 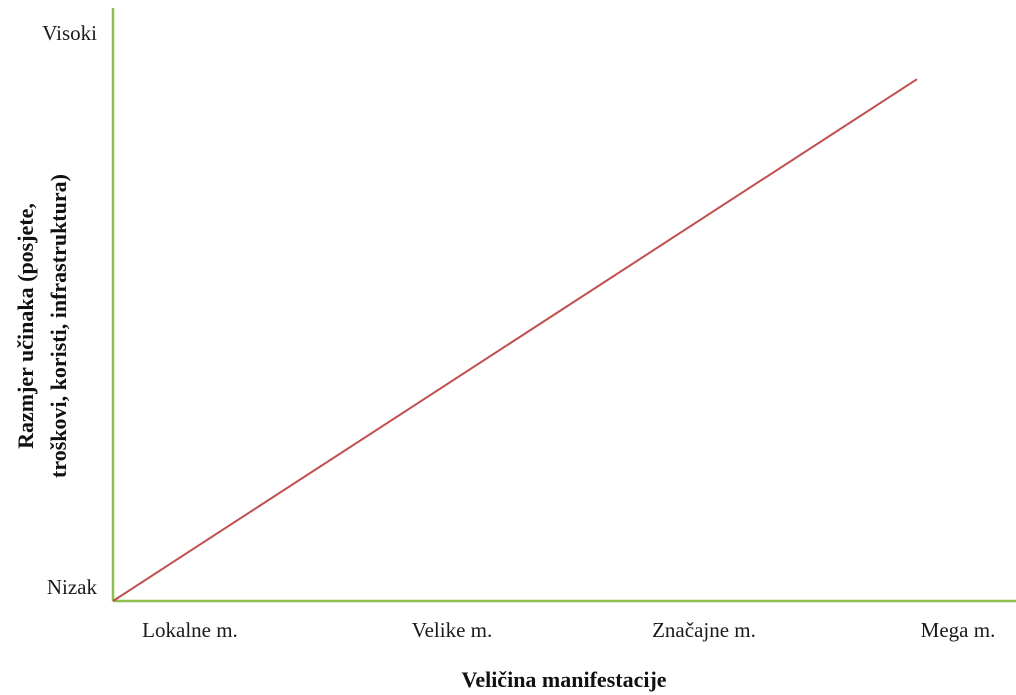 I want to click on x-tick-label: Mega m., so click(x=958, y=630).